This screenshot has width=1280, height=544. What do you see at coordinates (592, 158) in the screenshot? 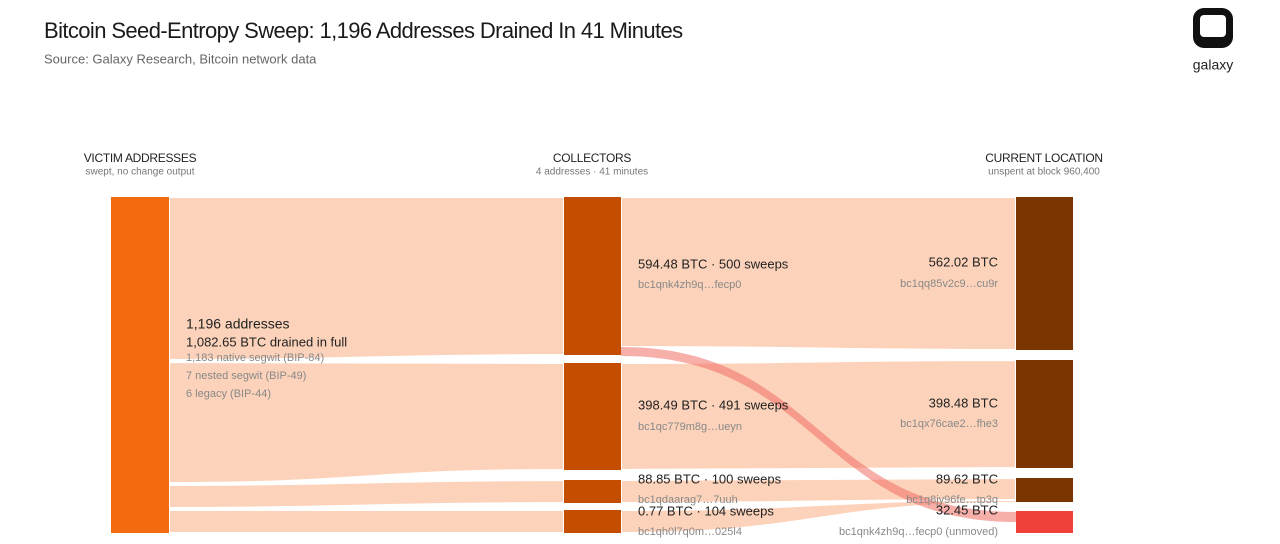
I see `column-title: COLLECTORS` at bounding box center [592, 158].